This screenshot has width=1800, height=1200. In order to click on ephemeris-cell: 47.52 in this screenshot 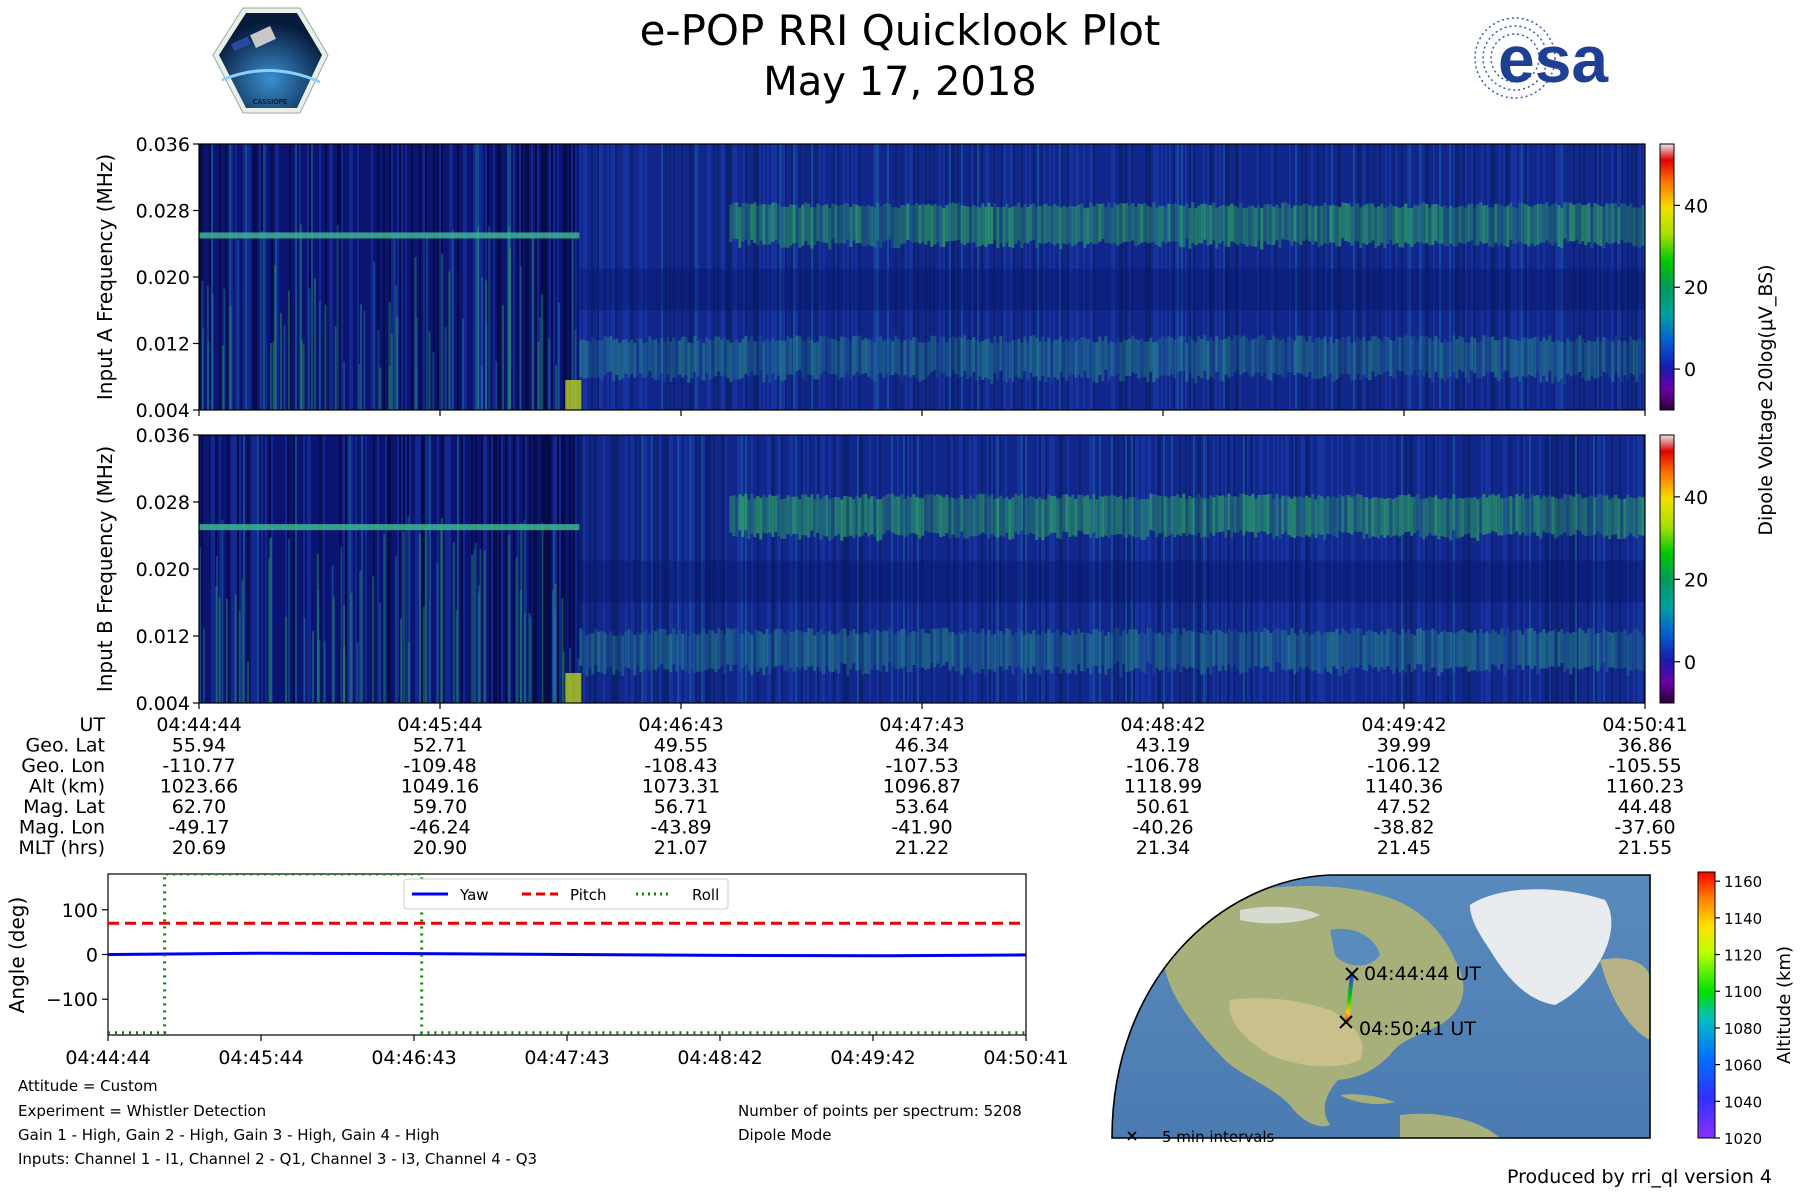, I will do `click(1404, 807)`.